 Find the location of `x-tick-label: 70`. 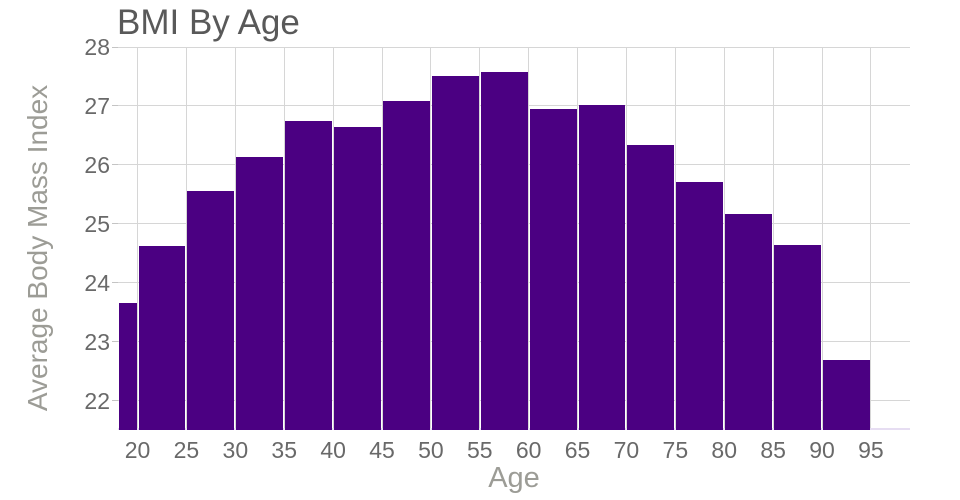

x-tick-label: 70 is located at coordinates (626, 450).